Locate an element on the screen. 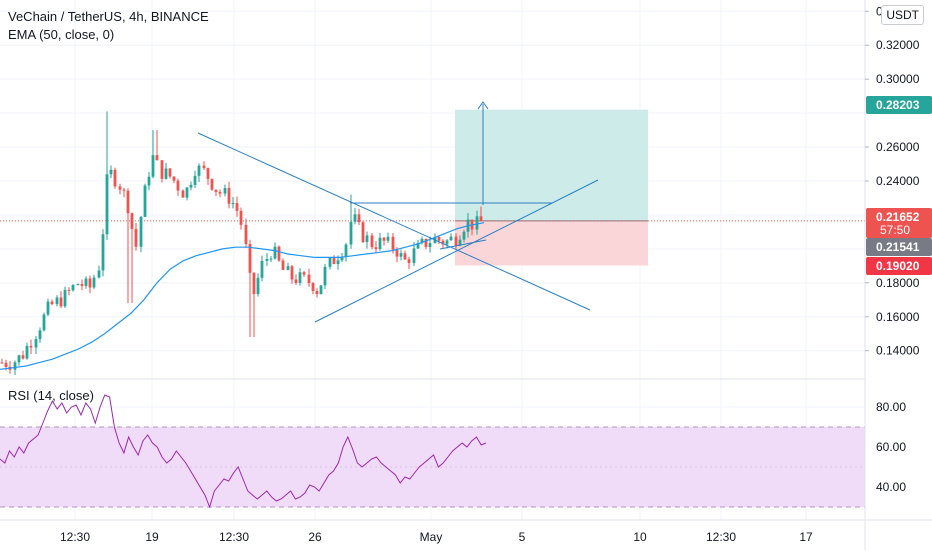 The width and height of the screenshot is (932, 555). price-tick-label: 0.14000 is located at coordinates (898, 351).